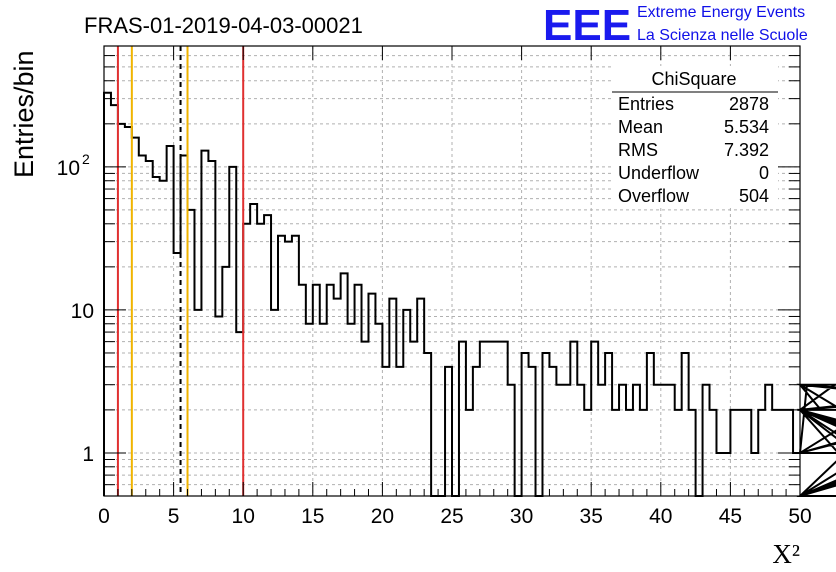 The image size is (836, 572). Describe the element at coordinates (746, 127) in the screenshot. I see `stats-row-value: 5.534` at that location.